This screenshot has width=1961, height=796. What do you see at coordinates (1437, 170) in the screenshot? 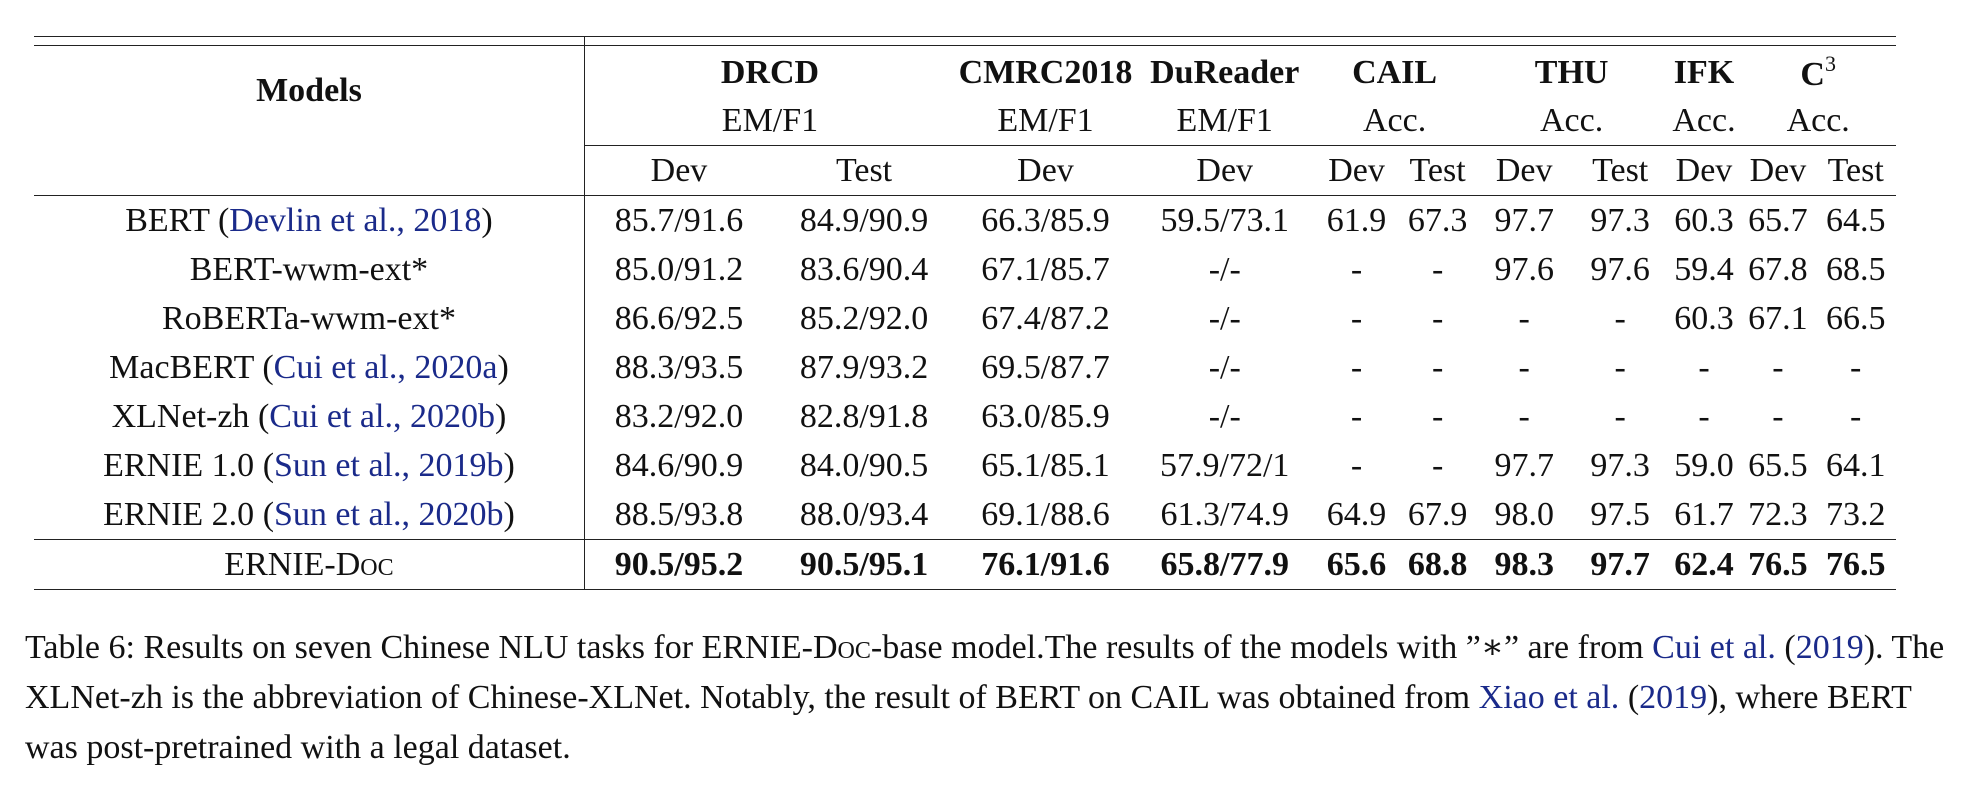
I see `split-header-cail-test: Test` at bounding box center [1437, 170].